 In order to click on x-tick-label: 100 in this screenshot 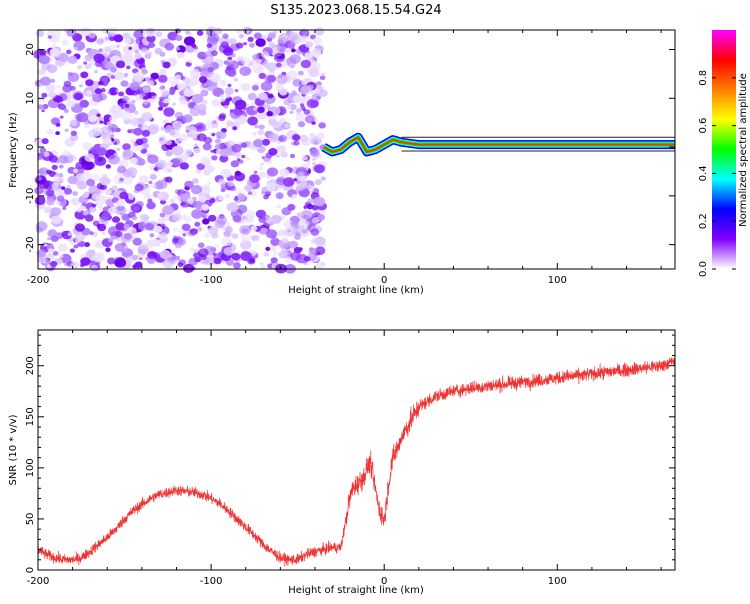, I will do `click(557, 581)`.